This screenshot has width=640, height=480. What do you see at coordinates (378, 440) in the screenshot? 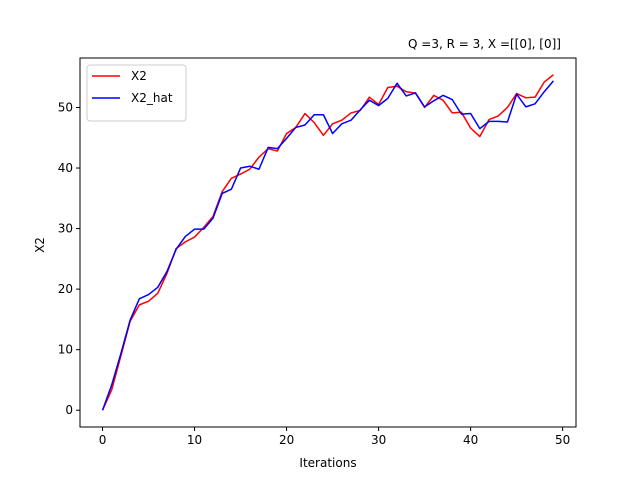
I see `x-tick-label: 30` at bounding box center [378, 440].